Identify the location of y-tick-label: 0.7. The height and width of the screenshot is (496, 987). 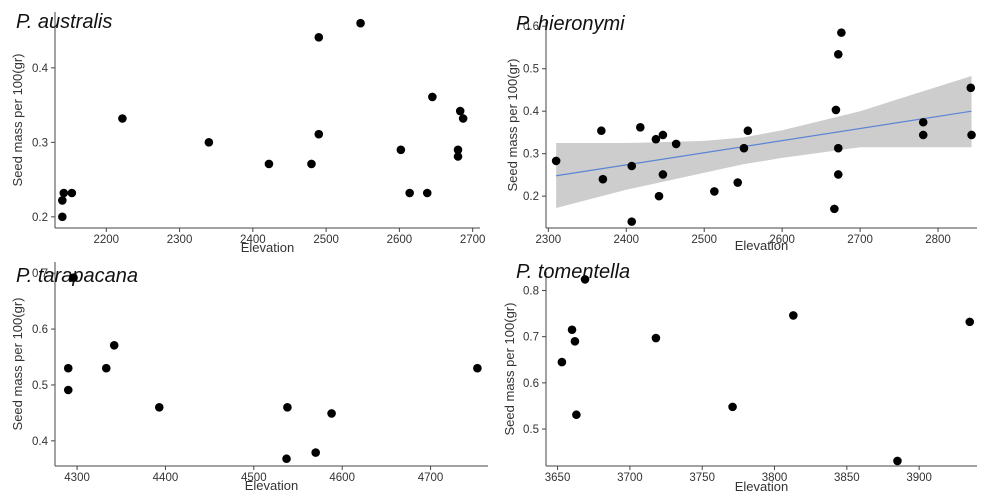
(531, 338).